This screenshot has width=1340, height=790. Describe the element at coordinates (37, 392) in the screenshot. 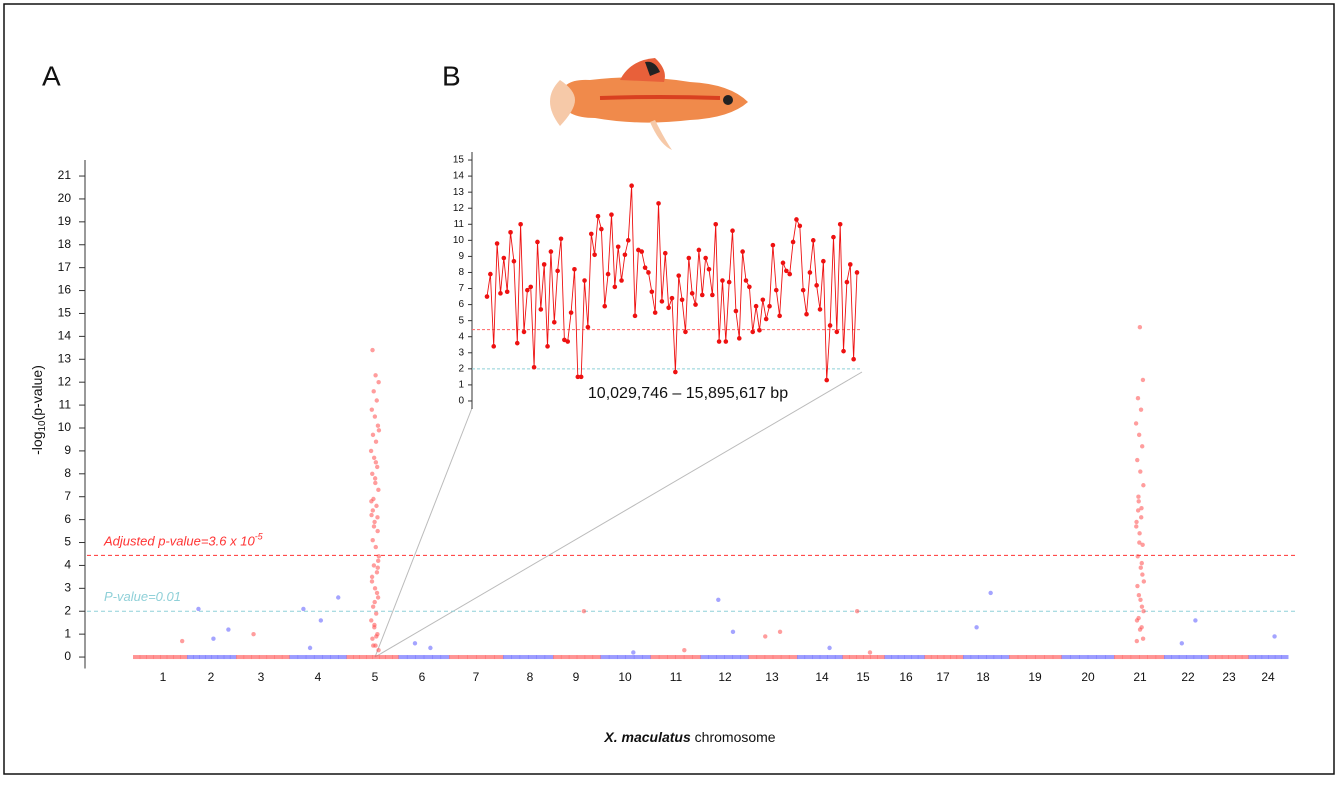

I see `y-axis-title-part: (p-value)` at that location.